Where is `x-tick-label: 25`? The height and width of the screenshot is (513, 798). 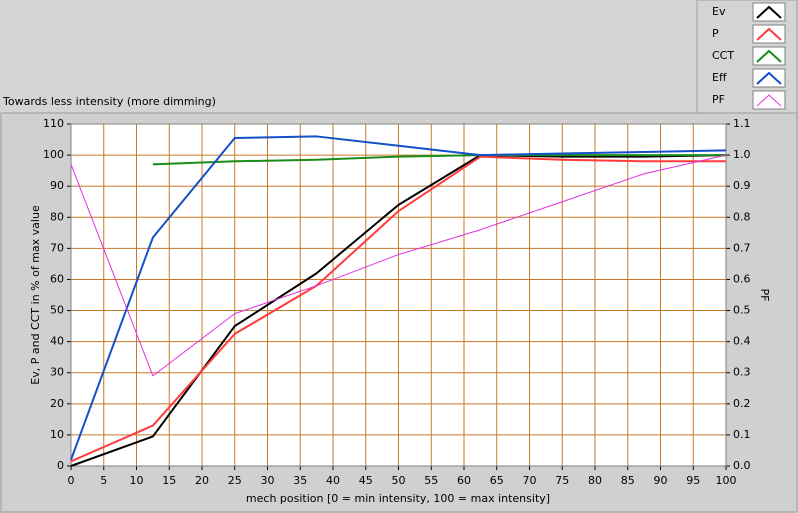
x-tick-label: 25 is located at coordinates (235, 480).